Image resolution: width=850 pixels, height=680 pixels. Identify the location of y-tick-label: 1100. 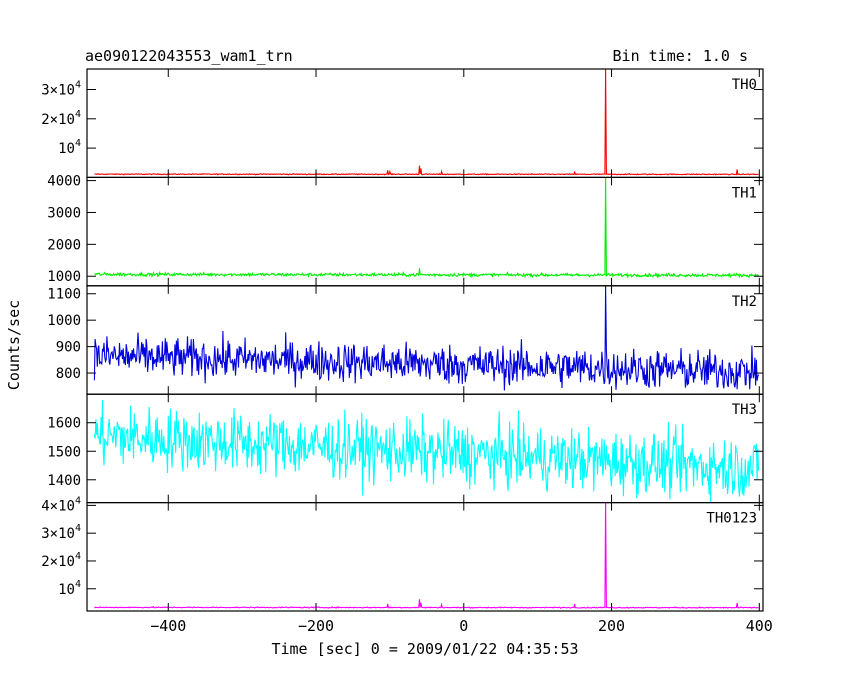
(64, 295).